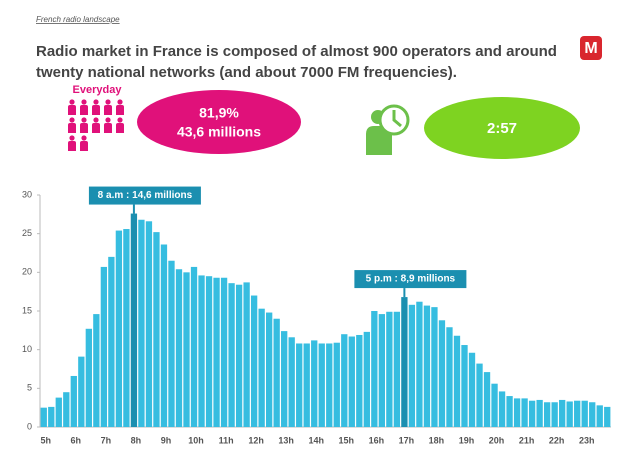 Image resolution: width=639 pixels, height=460 pixels. Describe the element at coordinates (467, 440) in the screenshot. I see `x-tick-label: 19h` at that location.